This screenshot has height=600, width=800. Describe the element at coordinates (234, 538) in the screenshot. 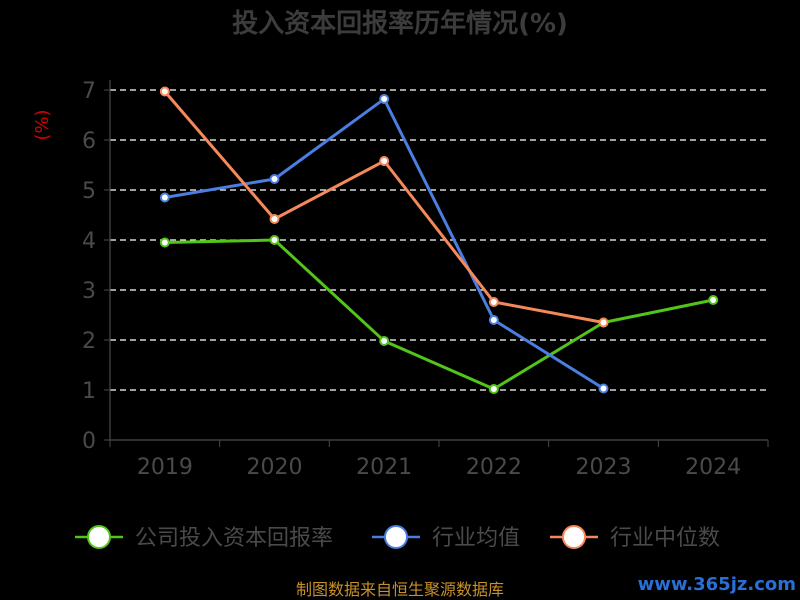

I see `legend-label: 公司投入资本回报率` at that location.